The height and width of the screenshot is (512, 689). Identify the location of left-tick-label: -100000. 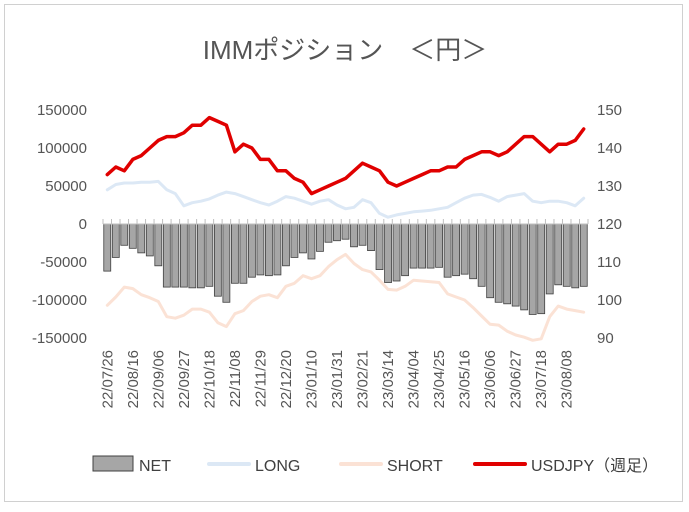
(59, 300).